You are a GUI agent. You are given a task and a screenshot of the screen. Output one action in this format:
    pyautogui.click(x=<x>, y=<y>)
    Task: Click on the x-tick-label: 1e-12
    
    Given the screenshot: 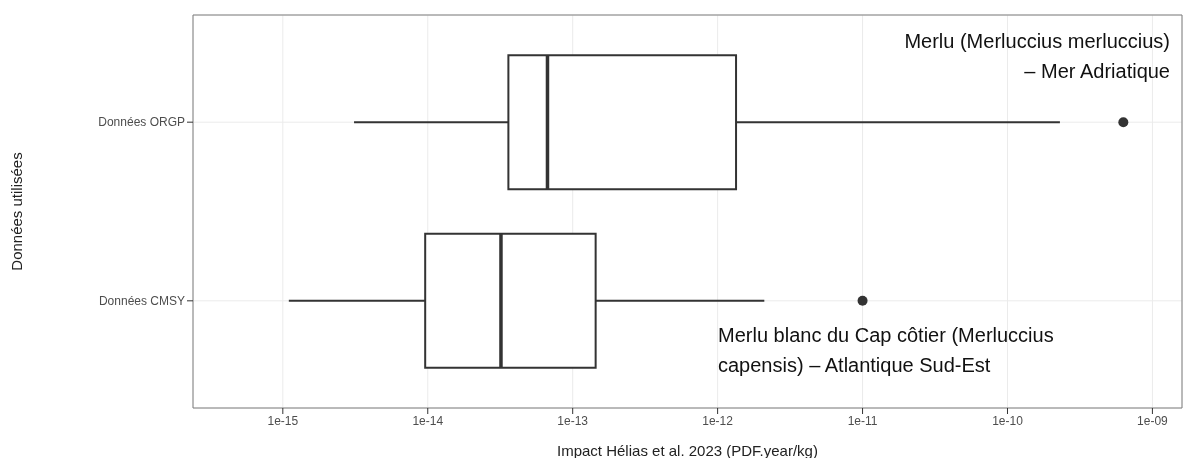 What is the action you would take?
    pyautogui.click(x=718, y=420)
    